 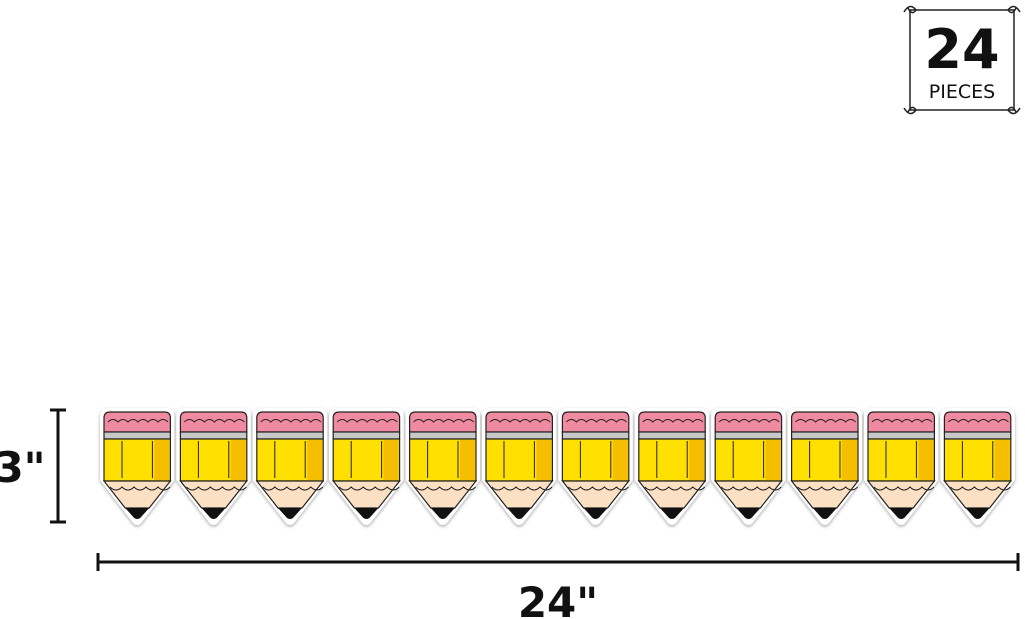 I want to click on height-dimension, so click(x=58, y=466).